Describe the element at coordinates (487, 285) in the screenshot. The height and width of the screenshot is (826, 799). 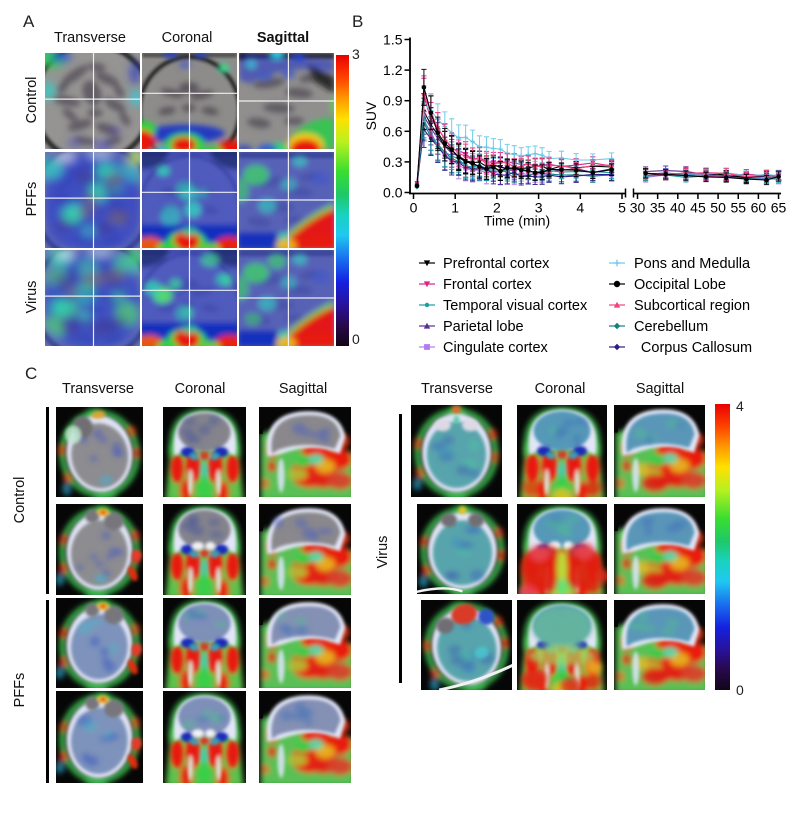
I see `svg-text: Frontal cortex` at that location.